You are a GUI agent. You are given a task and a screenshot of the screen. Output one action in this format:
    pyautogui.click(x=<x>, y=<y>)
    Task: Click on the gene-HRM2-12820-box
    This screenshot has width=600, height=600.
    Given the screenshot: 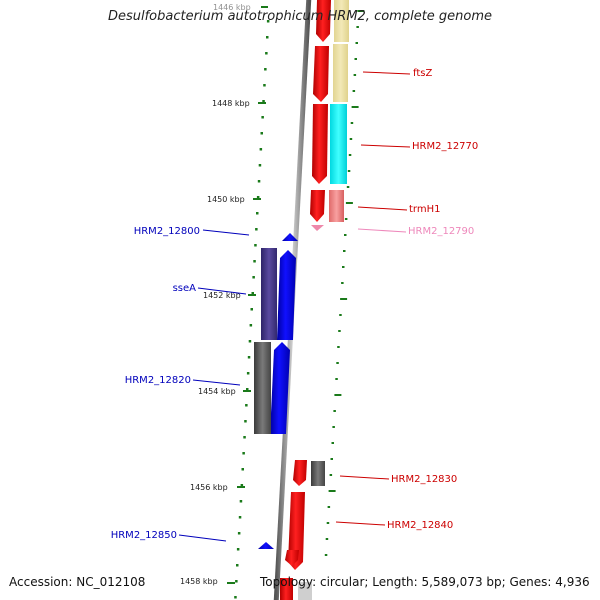 What is the action you would take?
    pyautogui.click(x=262, y=388)
    